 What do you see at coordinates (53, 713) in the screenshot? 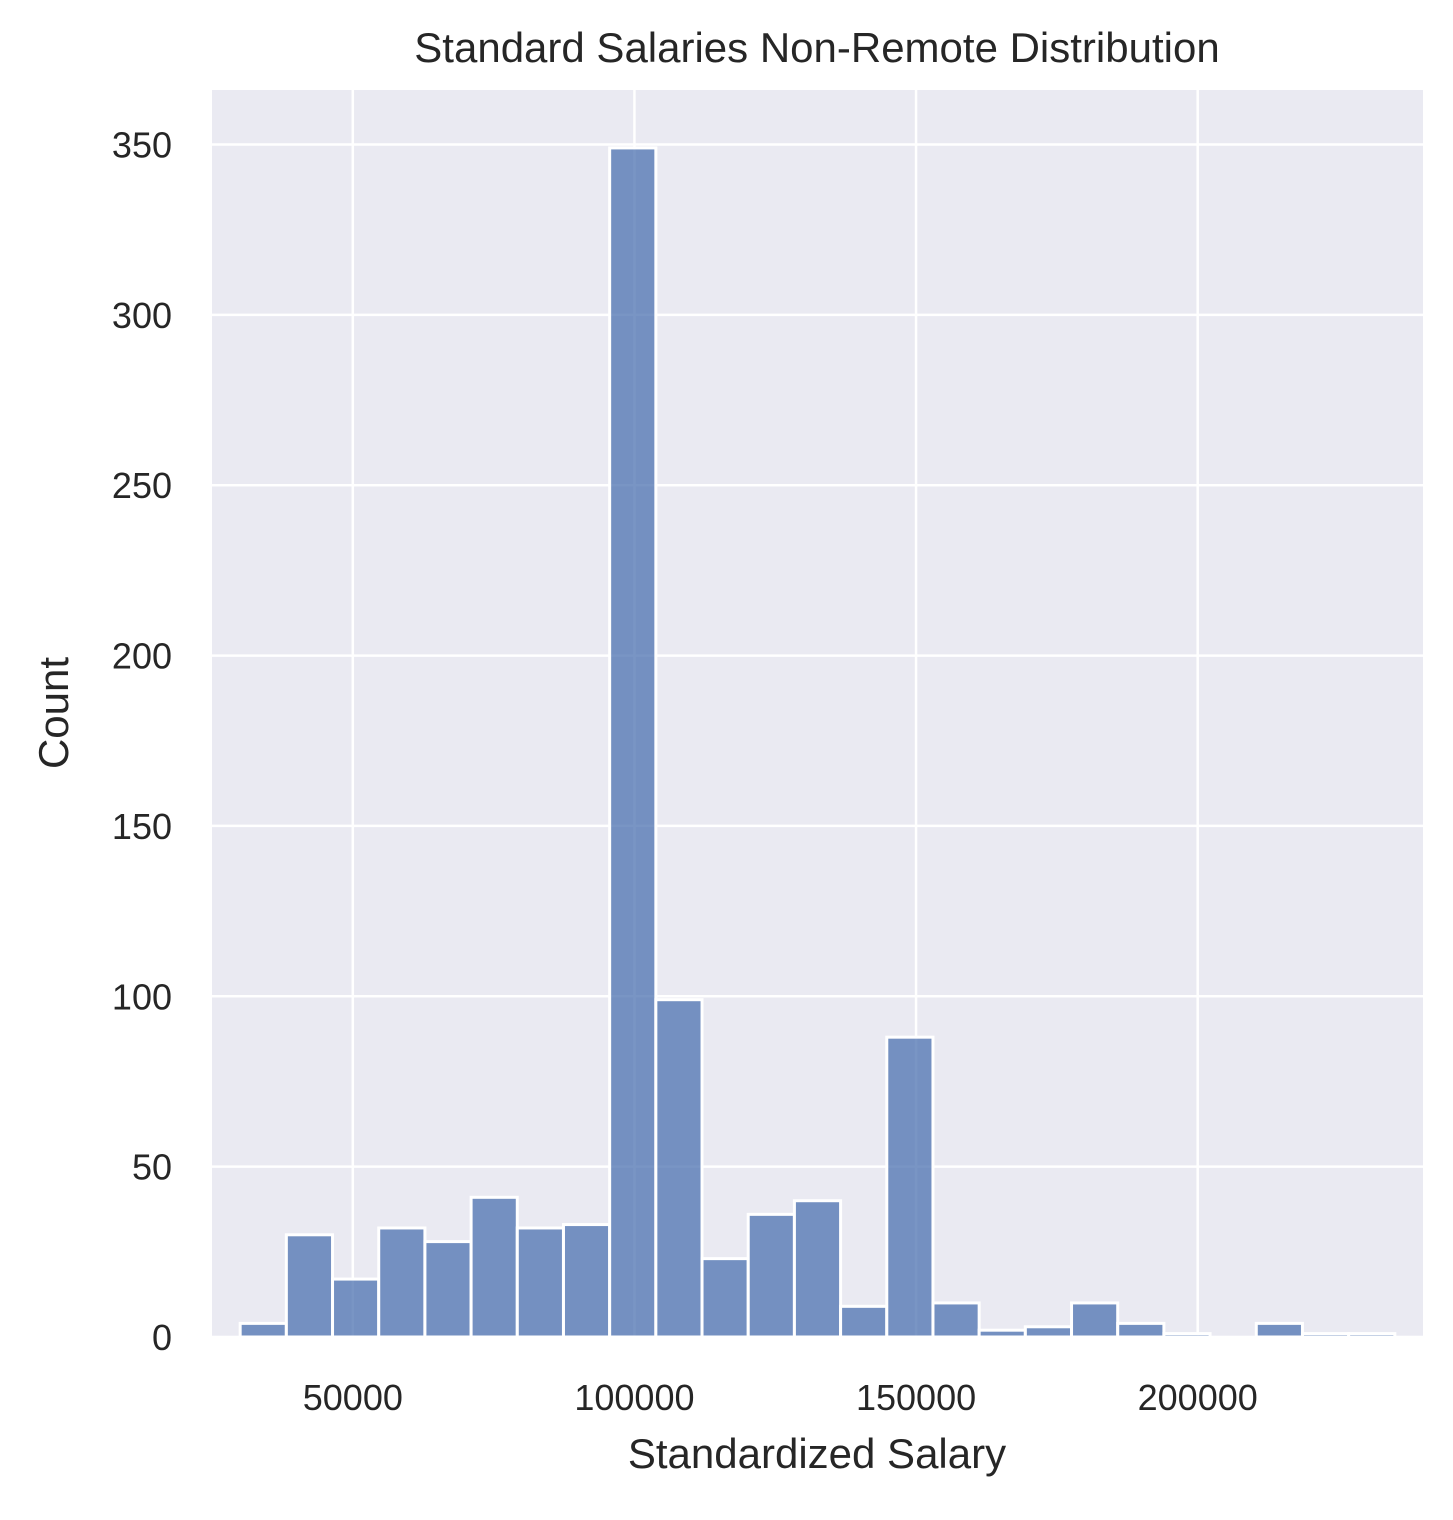
I see `y-axis-label: Count` at bounding box center [53, 713].